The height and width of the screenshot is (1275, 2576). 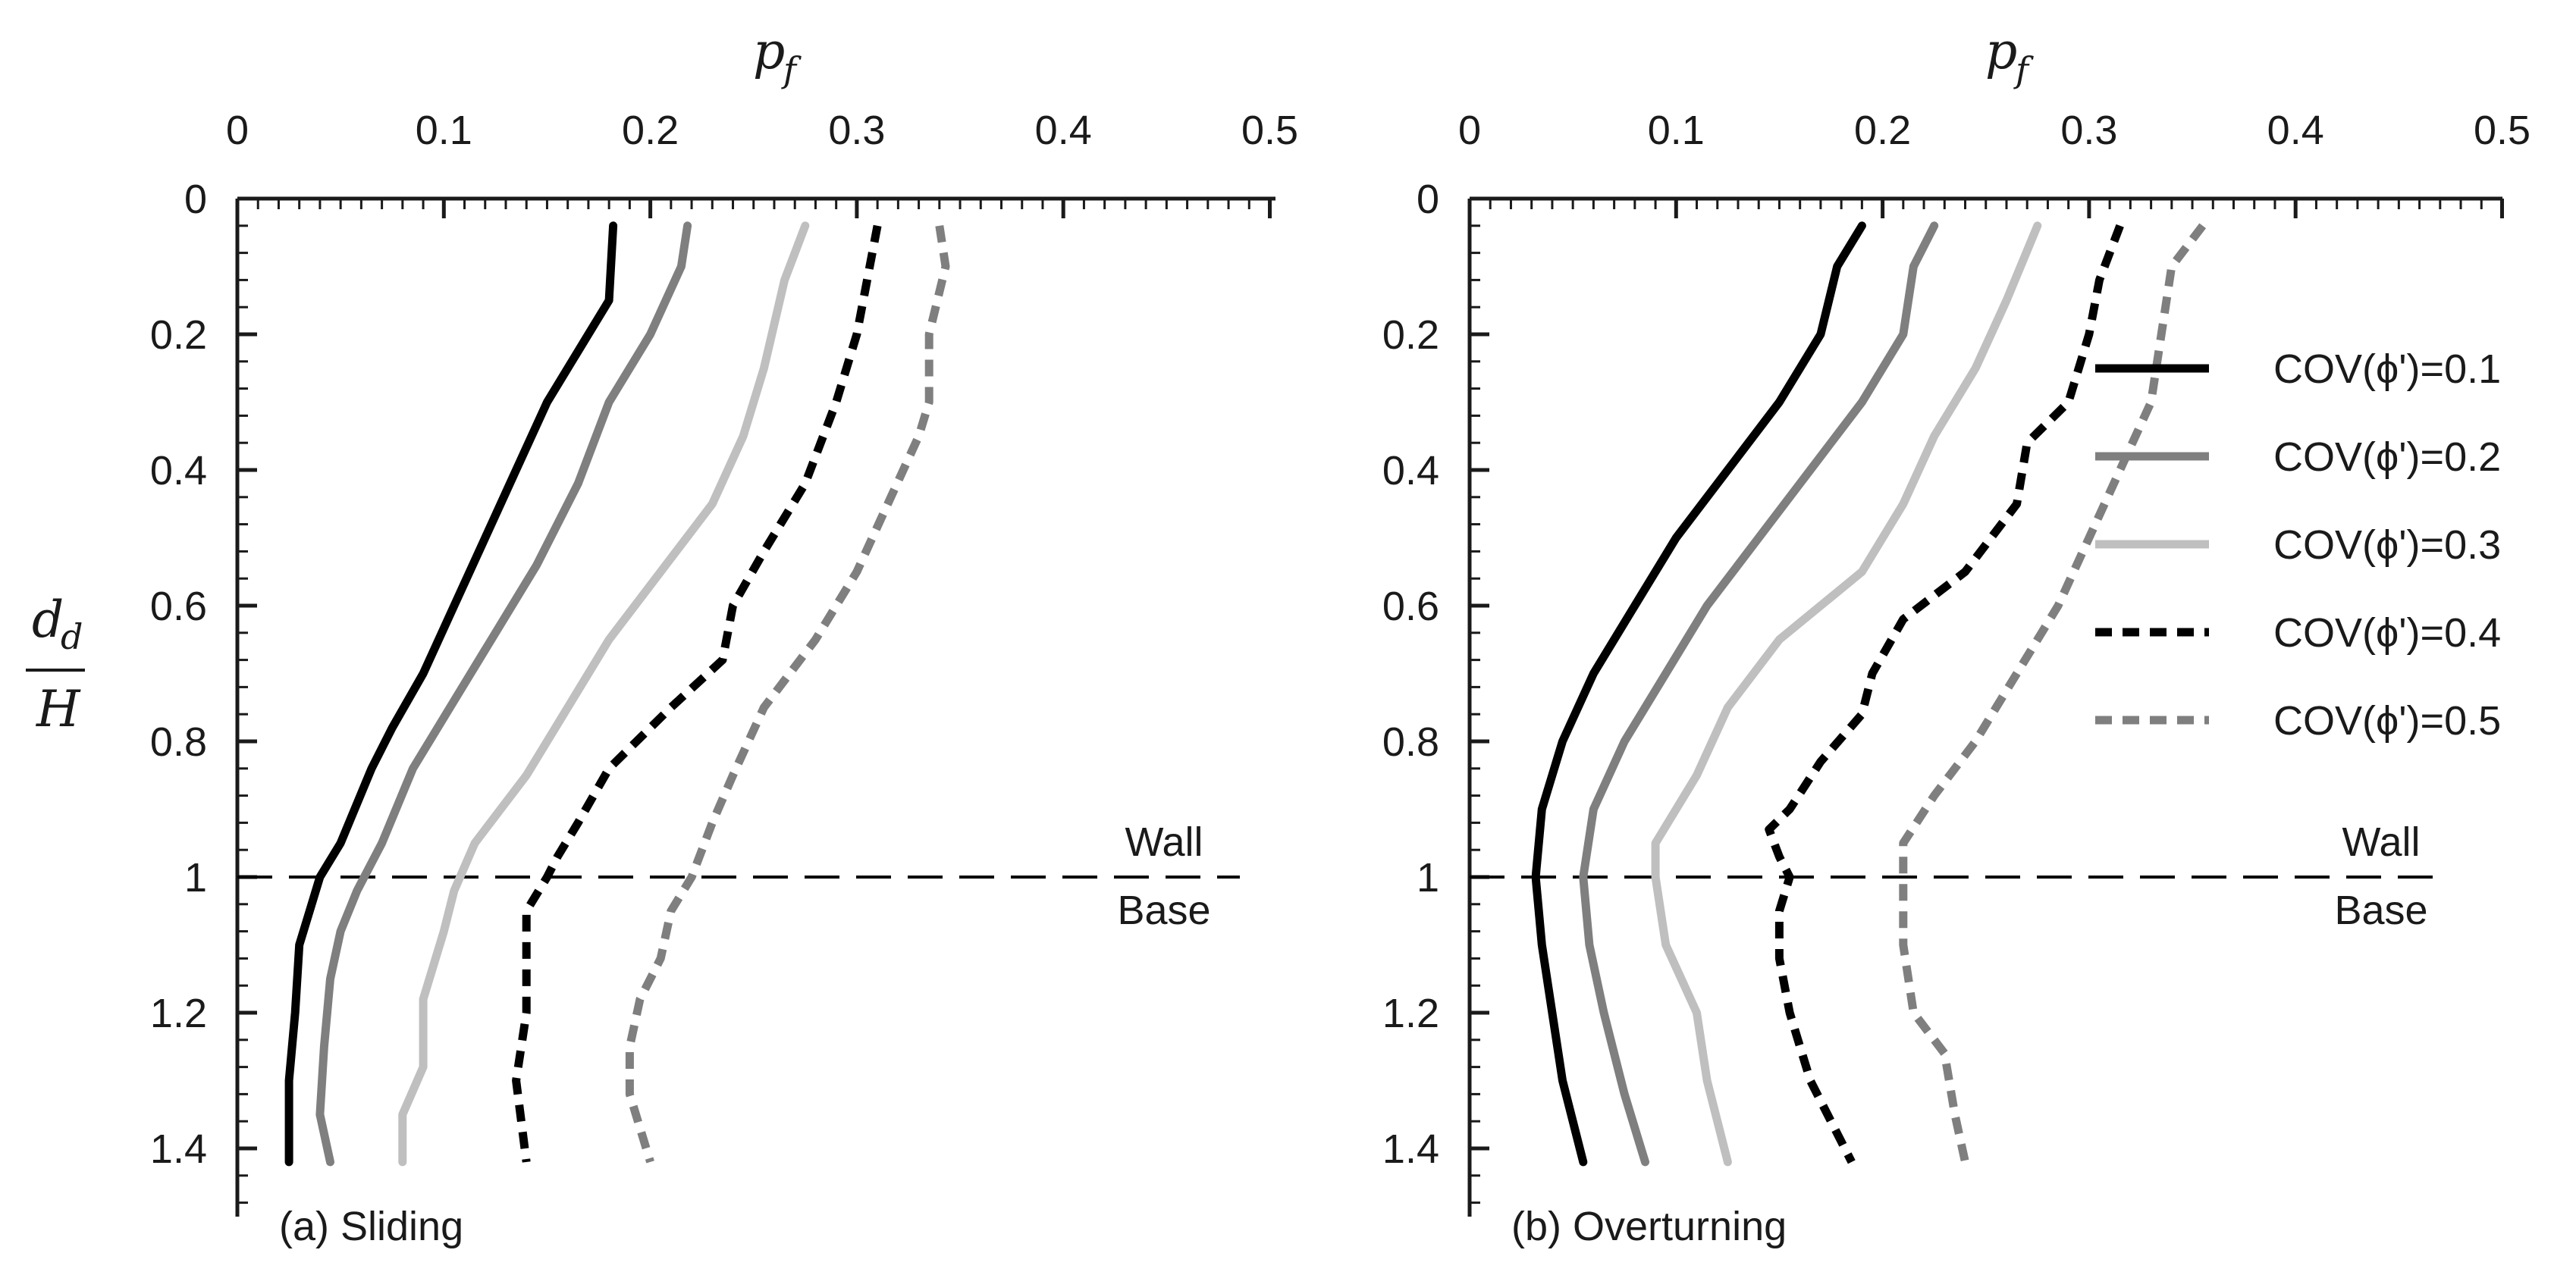 What do you see at coordinates (1649, 1227) in the screenshot?
I see `panel-label: (b) Overturning` at bounding box center [1649, 1227].